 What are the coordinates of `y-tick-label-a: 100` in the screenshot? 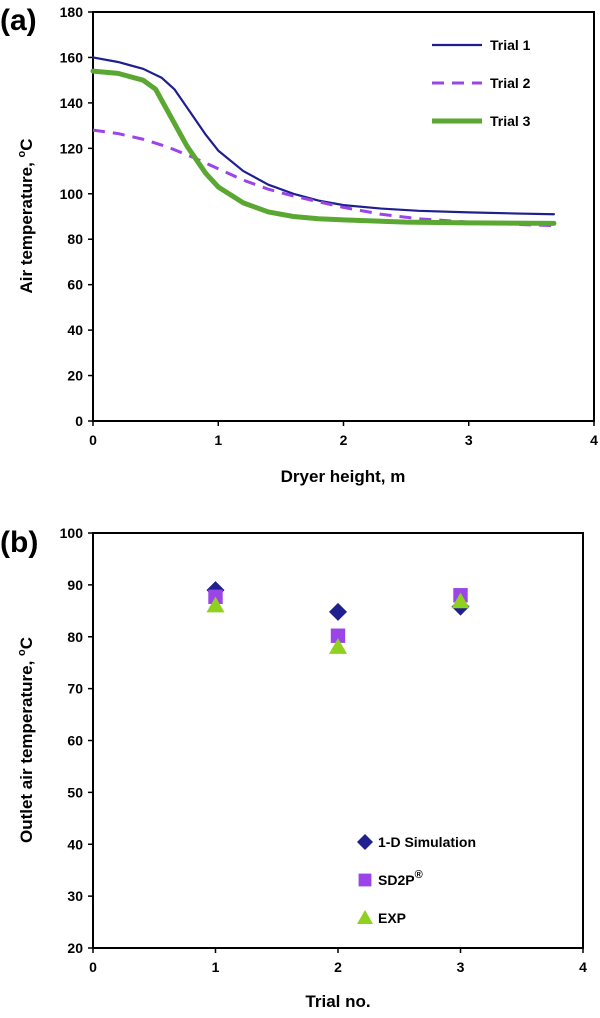 It's located at (72, 194).